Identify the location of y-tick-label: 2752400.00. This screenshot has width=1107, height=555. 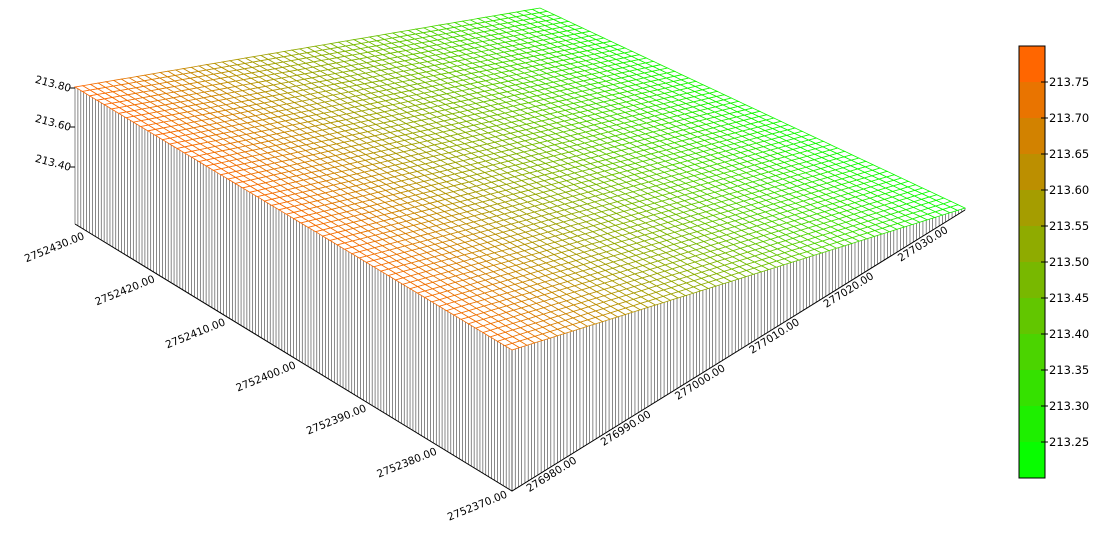
(265, 376).